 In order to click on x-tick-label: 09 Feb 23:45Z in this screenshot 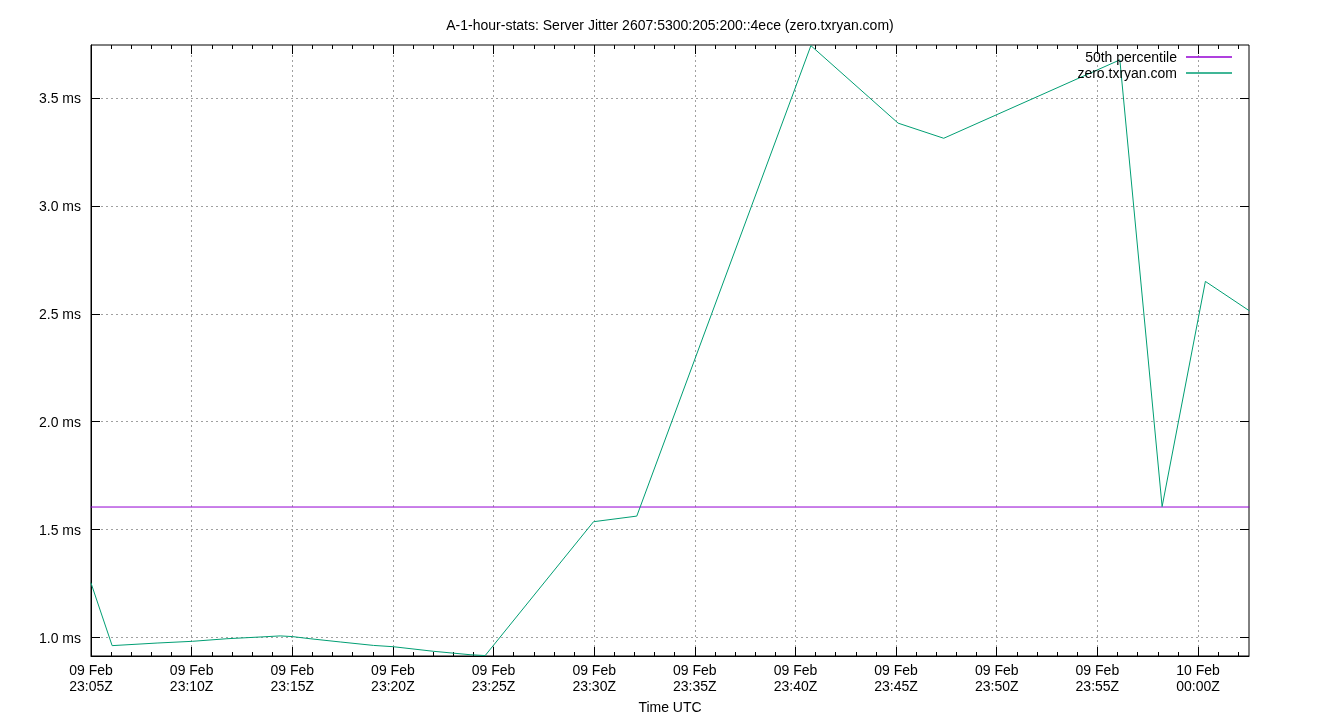, I will do `click(896, 678)`.